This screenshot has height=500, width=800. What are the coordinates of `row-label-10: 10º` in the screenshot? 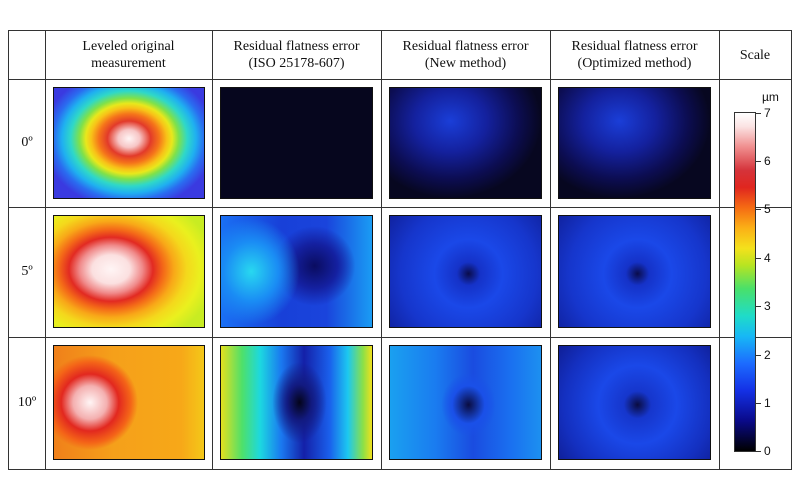 It's located at (27, 402).